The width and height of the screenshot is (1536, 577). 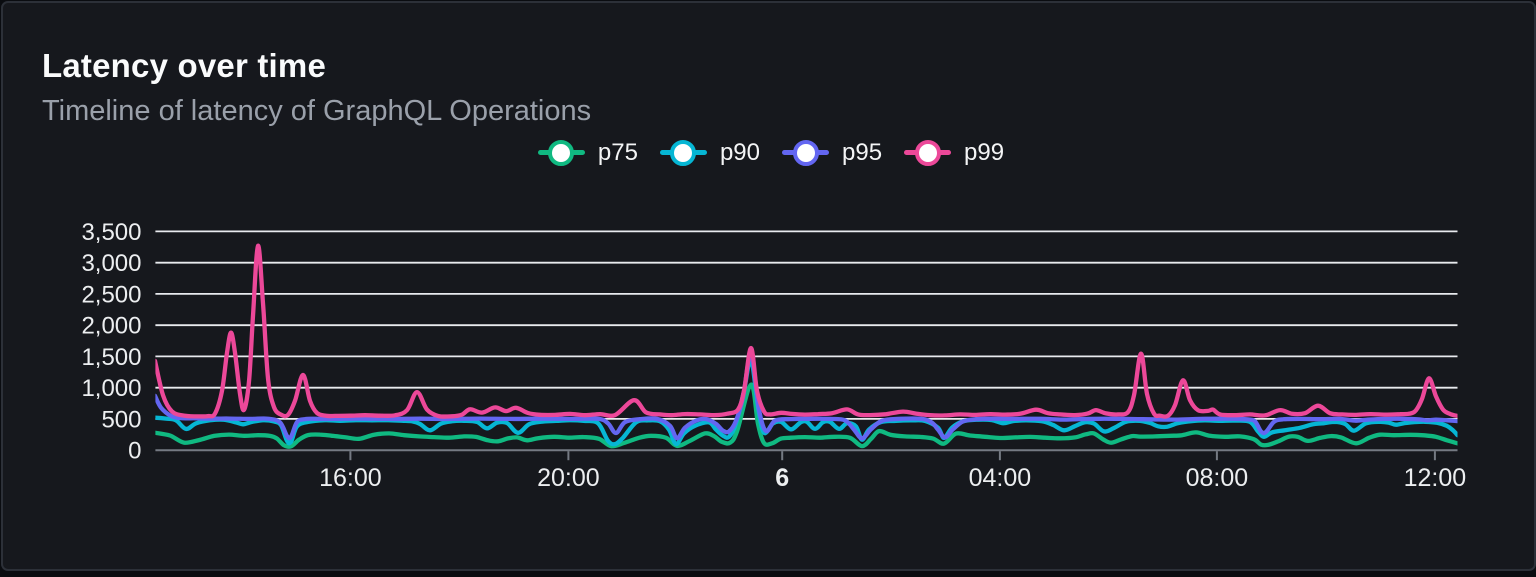 I want to click on svg-text: 6, so click(x=782, y=478).